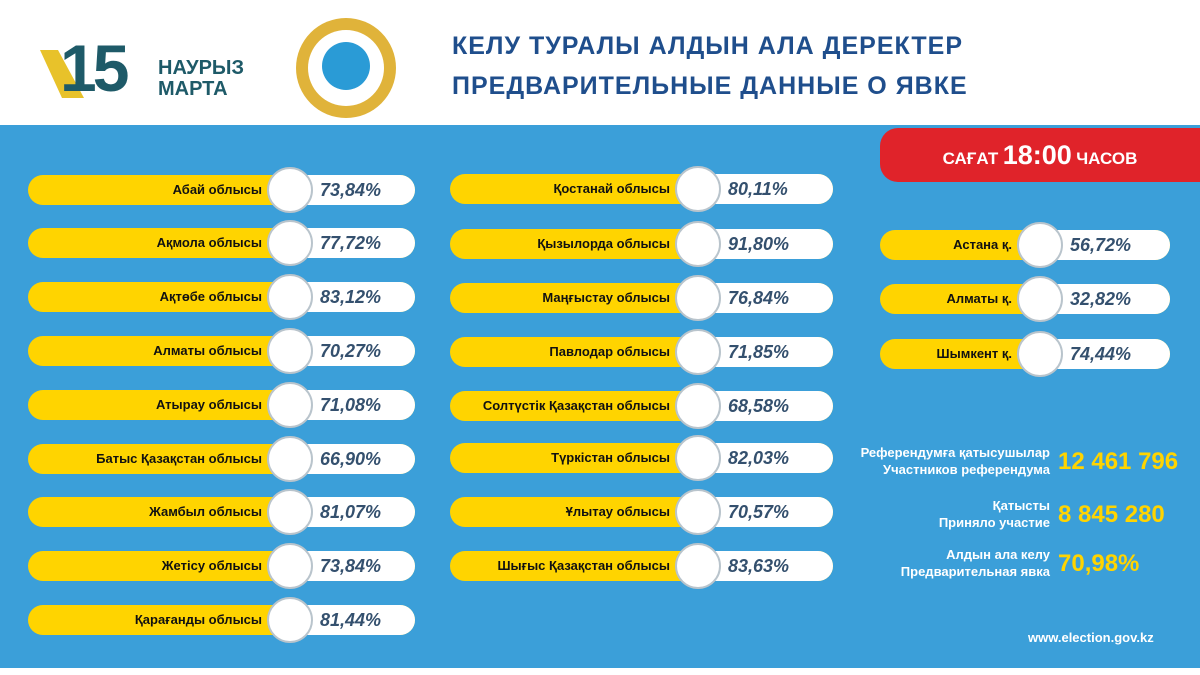  I want to click on turnout: 76,84%, so click(759, 298).